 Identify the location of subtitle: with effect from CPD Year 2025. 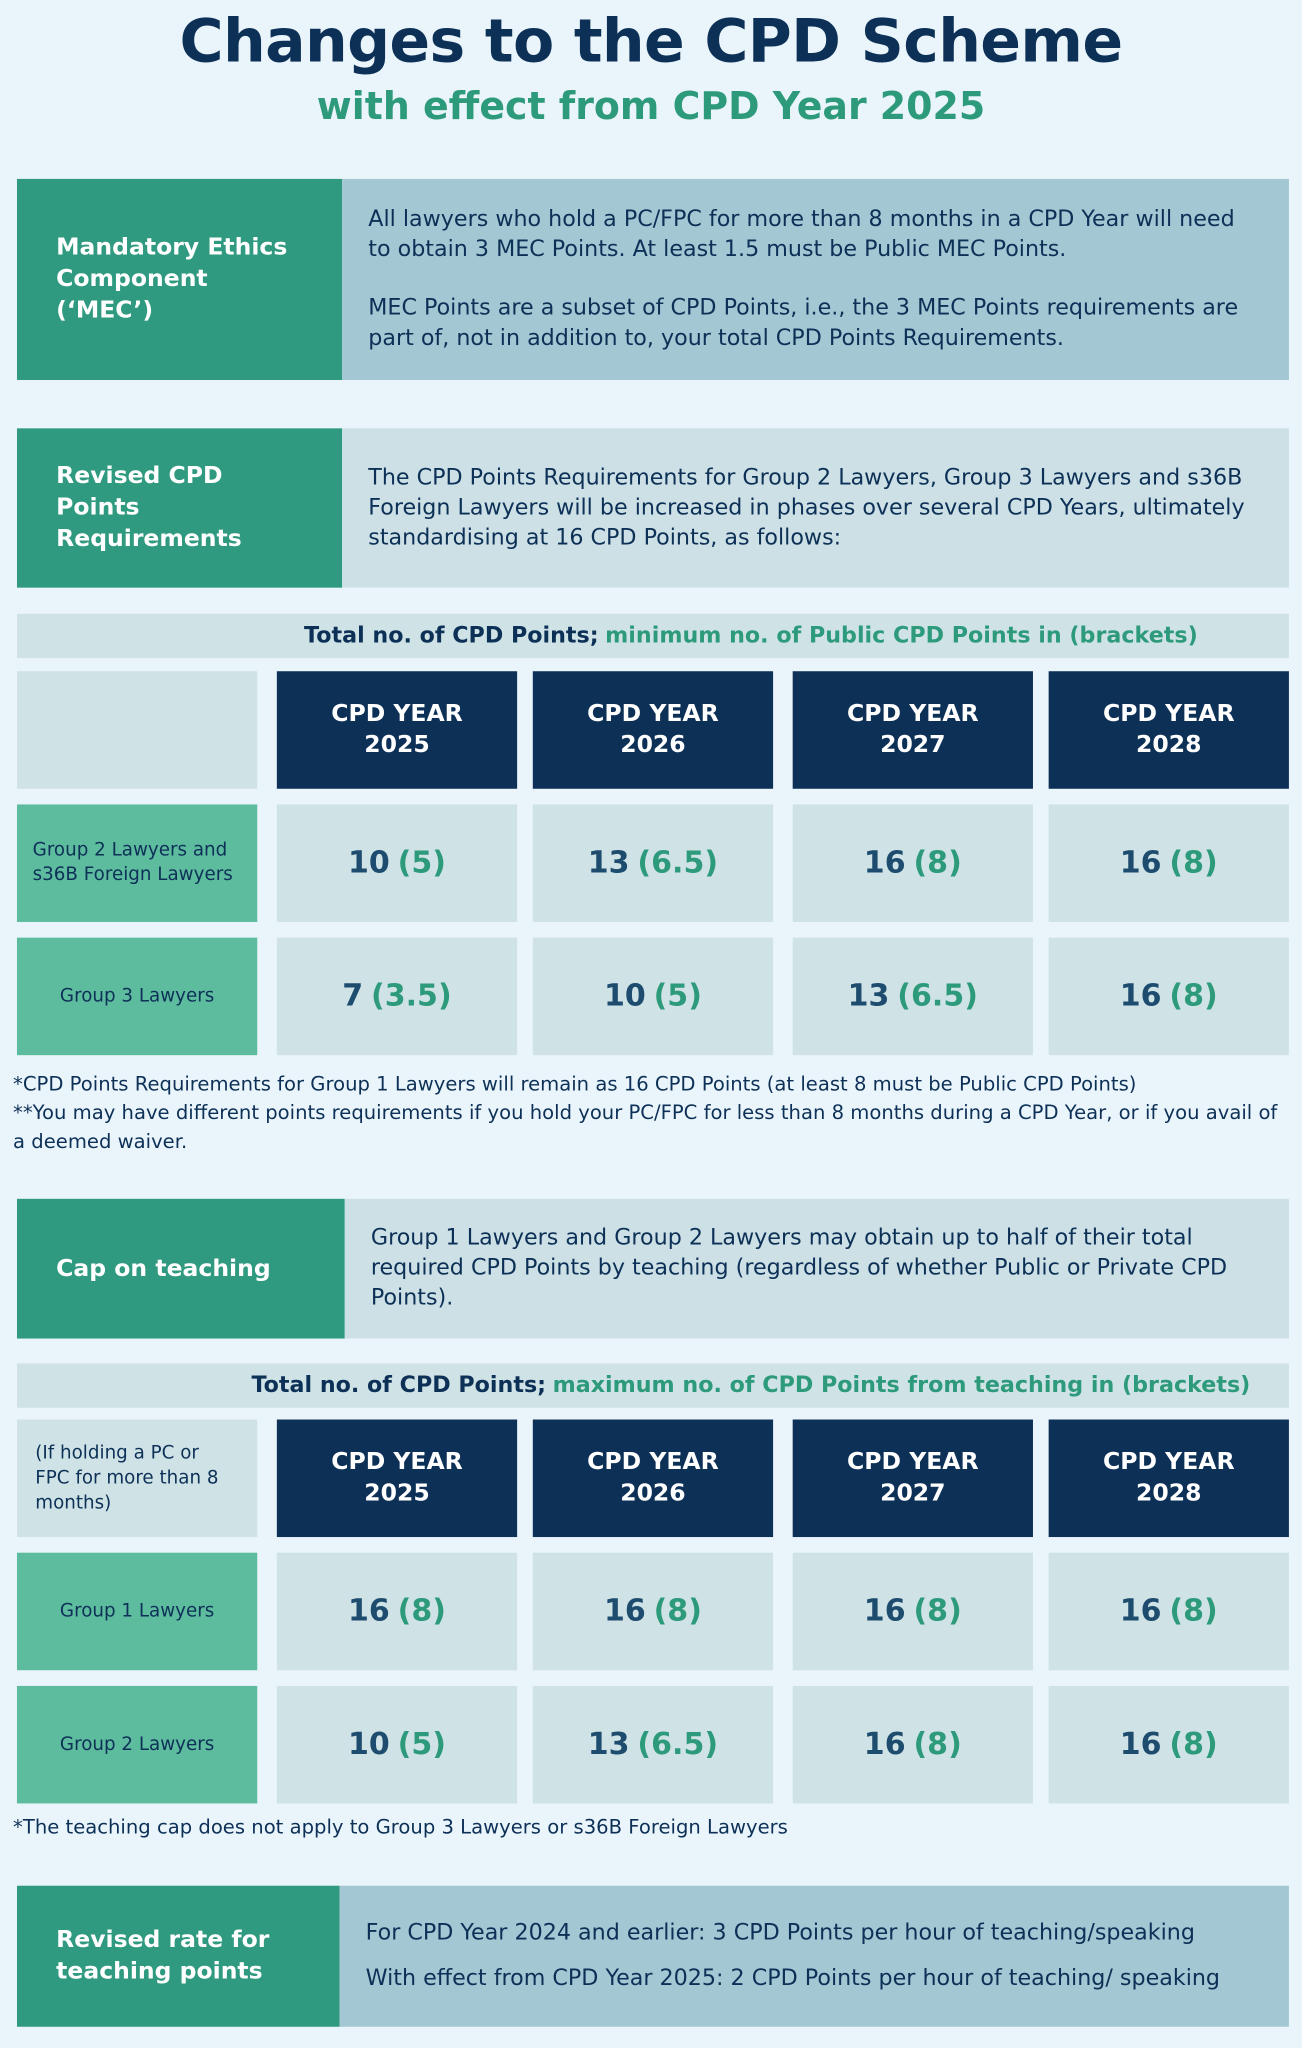
(651, 105).